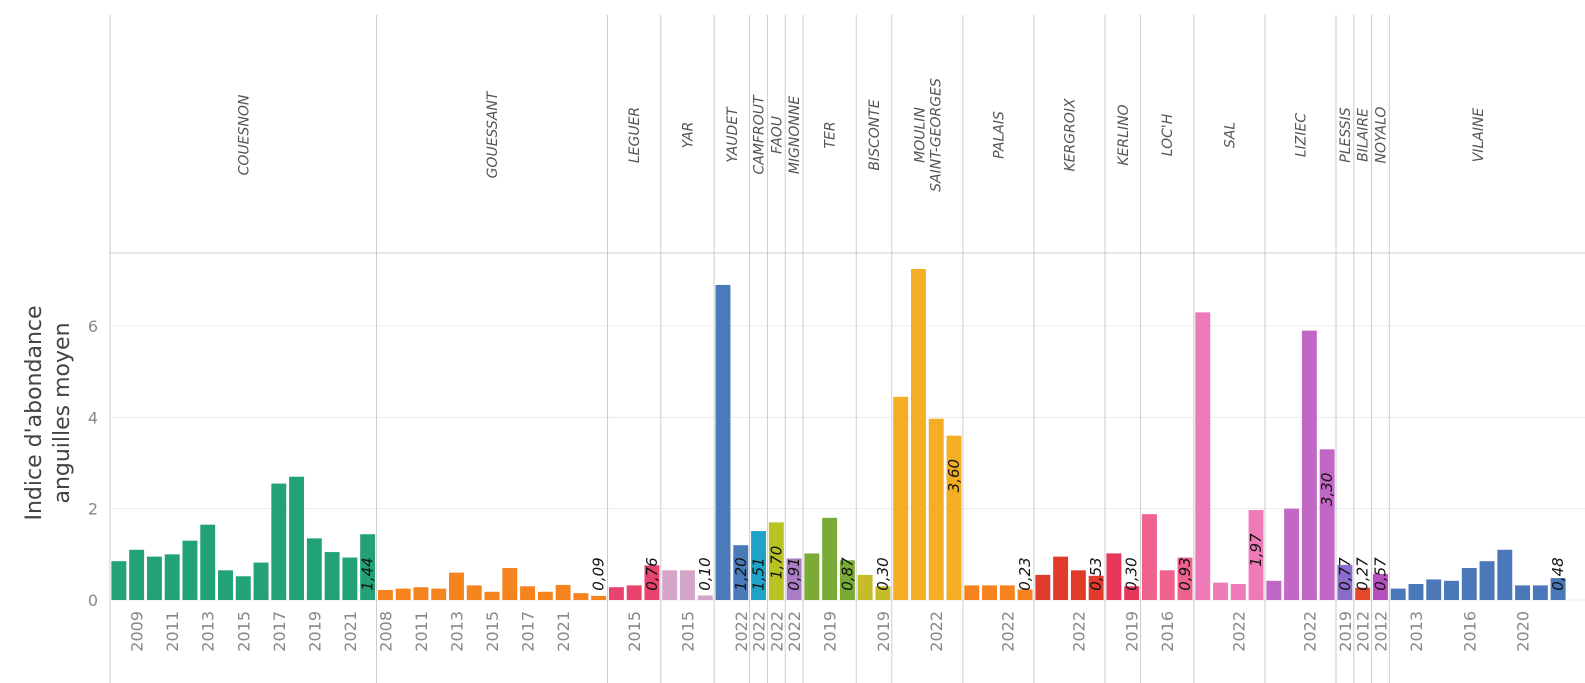 Image resolution: width=1585 pixels, height=683 pixels. What do you see at coordinates (1025, 573) in the screenshot?
I see `value-label-text: 0,23` at bounding box center [1025, 573].